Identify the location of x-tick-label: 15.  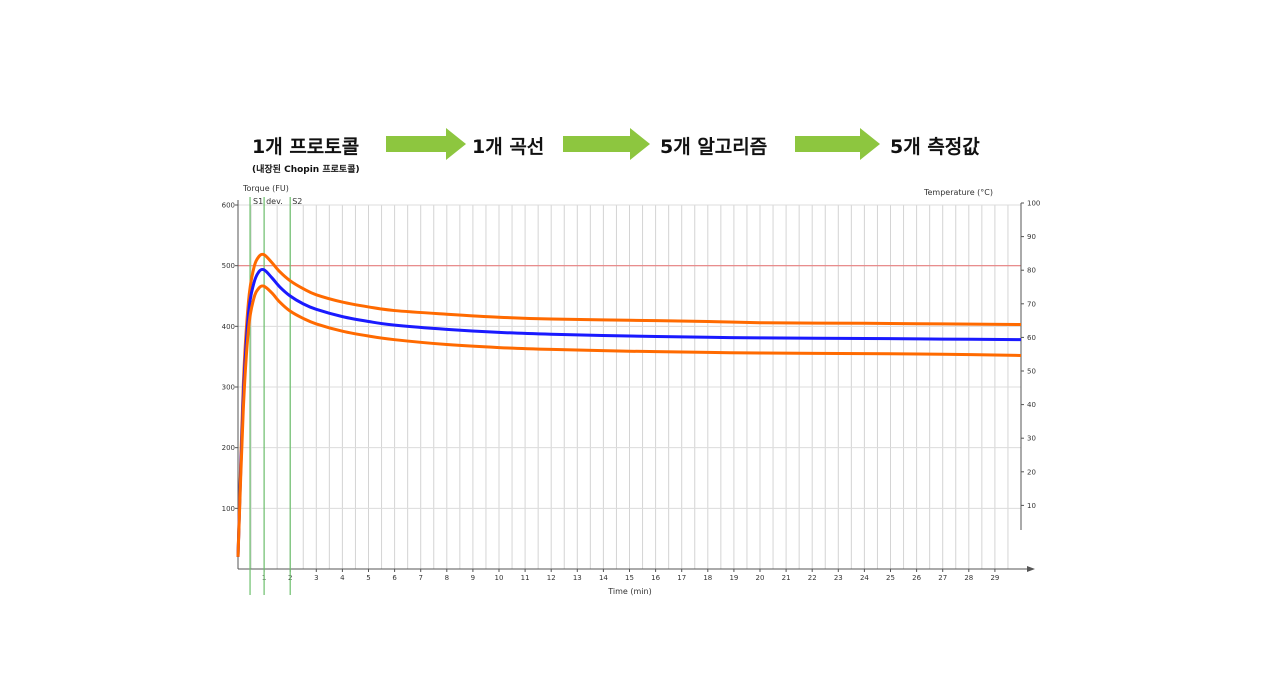
(629, 578).